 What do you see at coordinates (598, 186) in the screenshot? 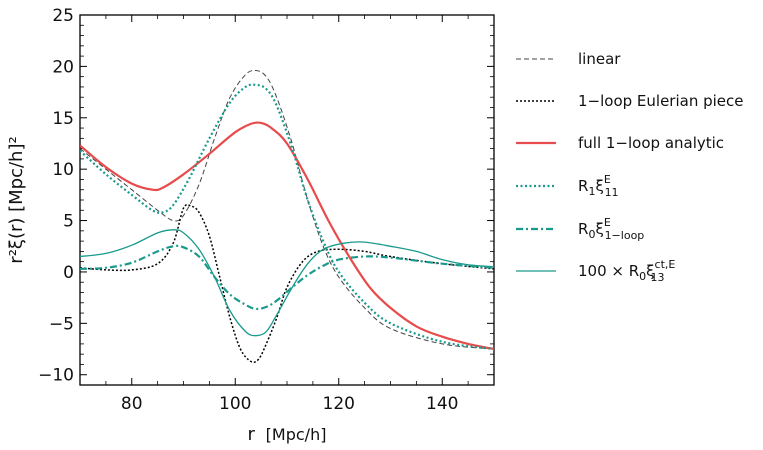
I see `legend-label-3: R1ξE 11` at bounding box center [598, 186].